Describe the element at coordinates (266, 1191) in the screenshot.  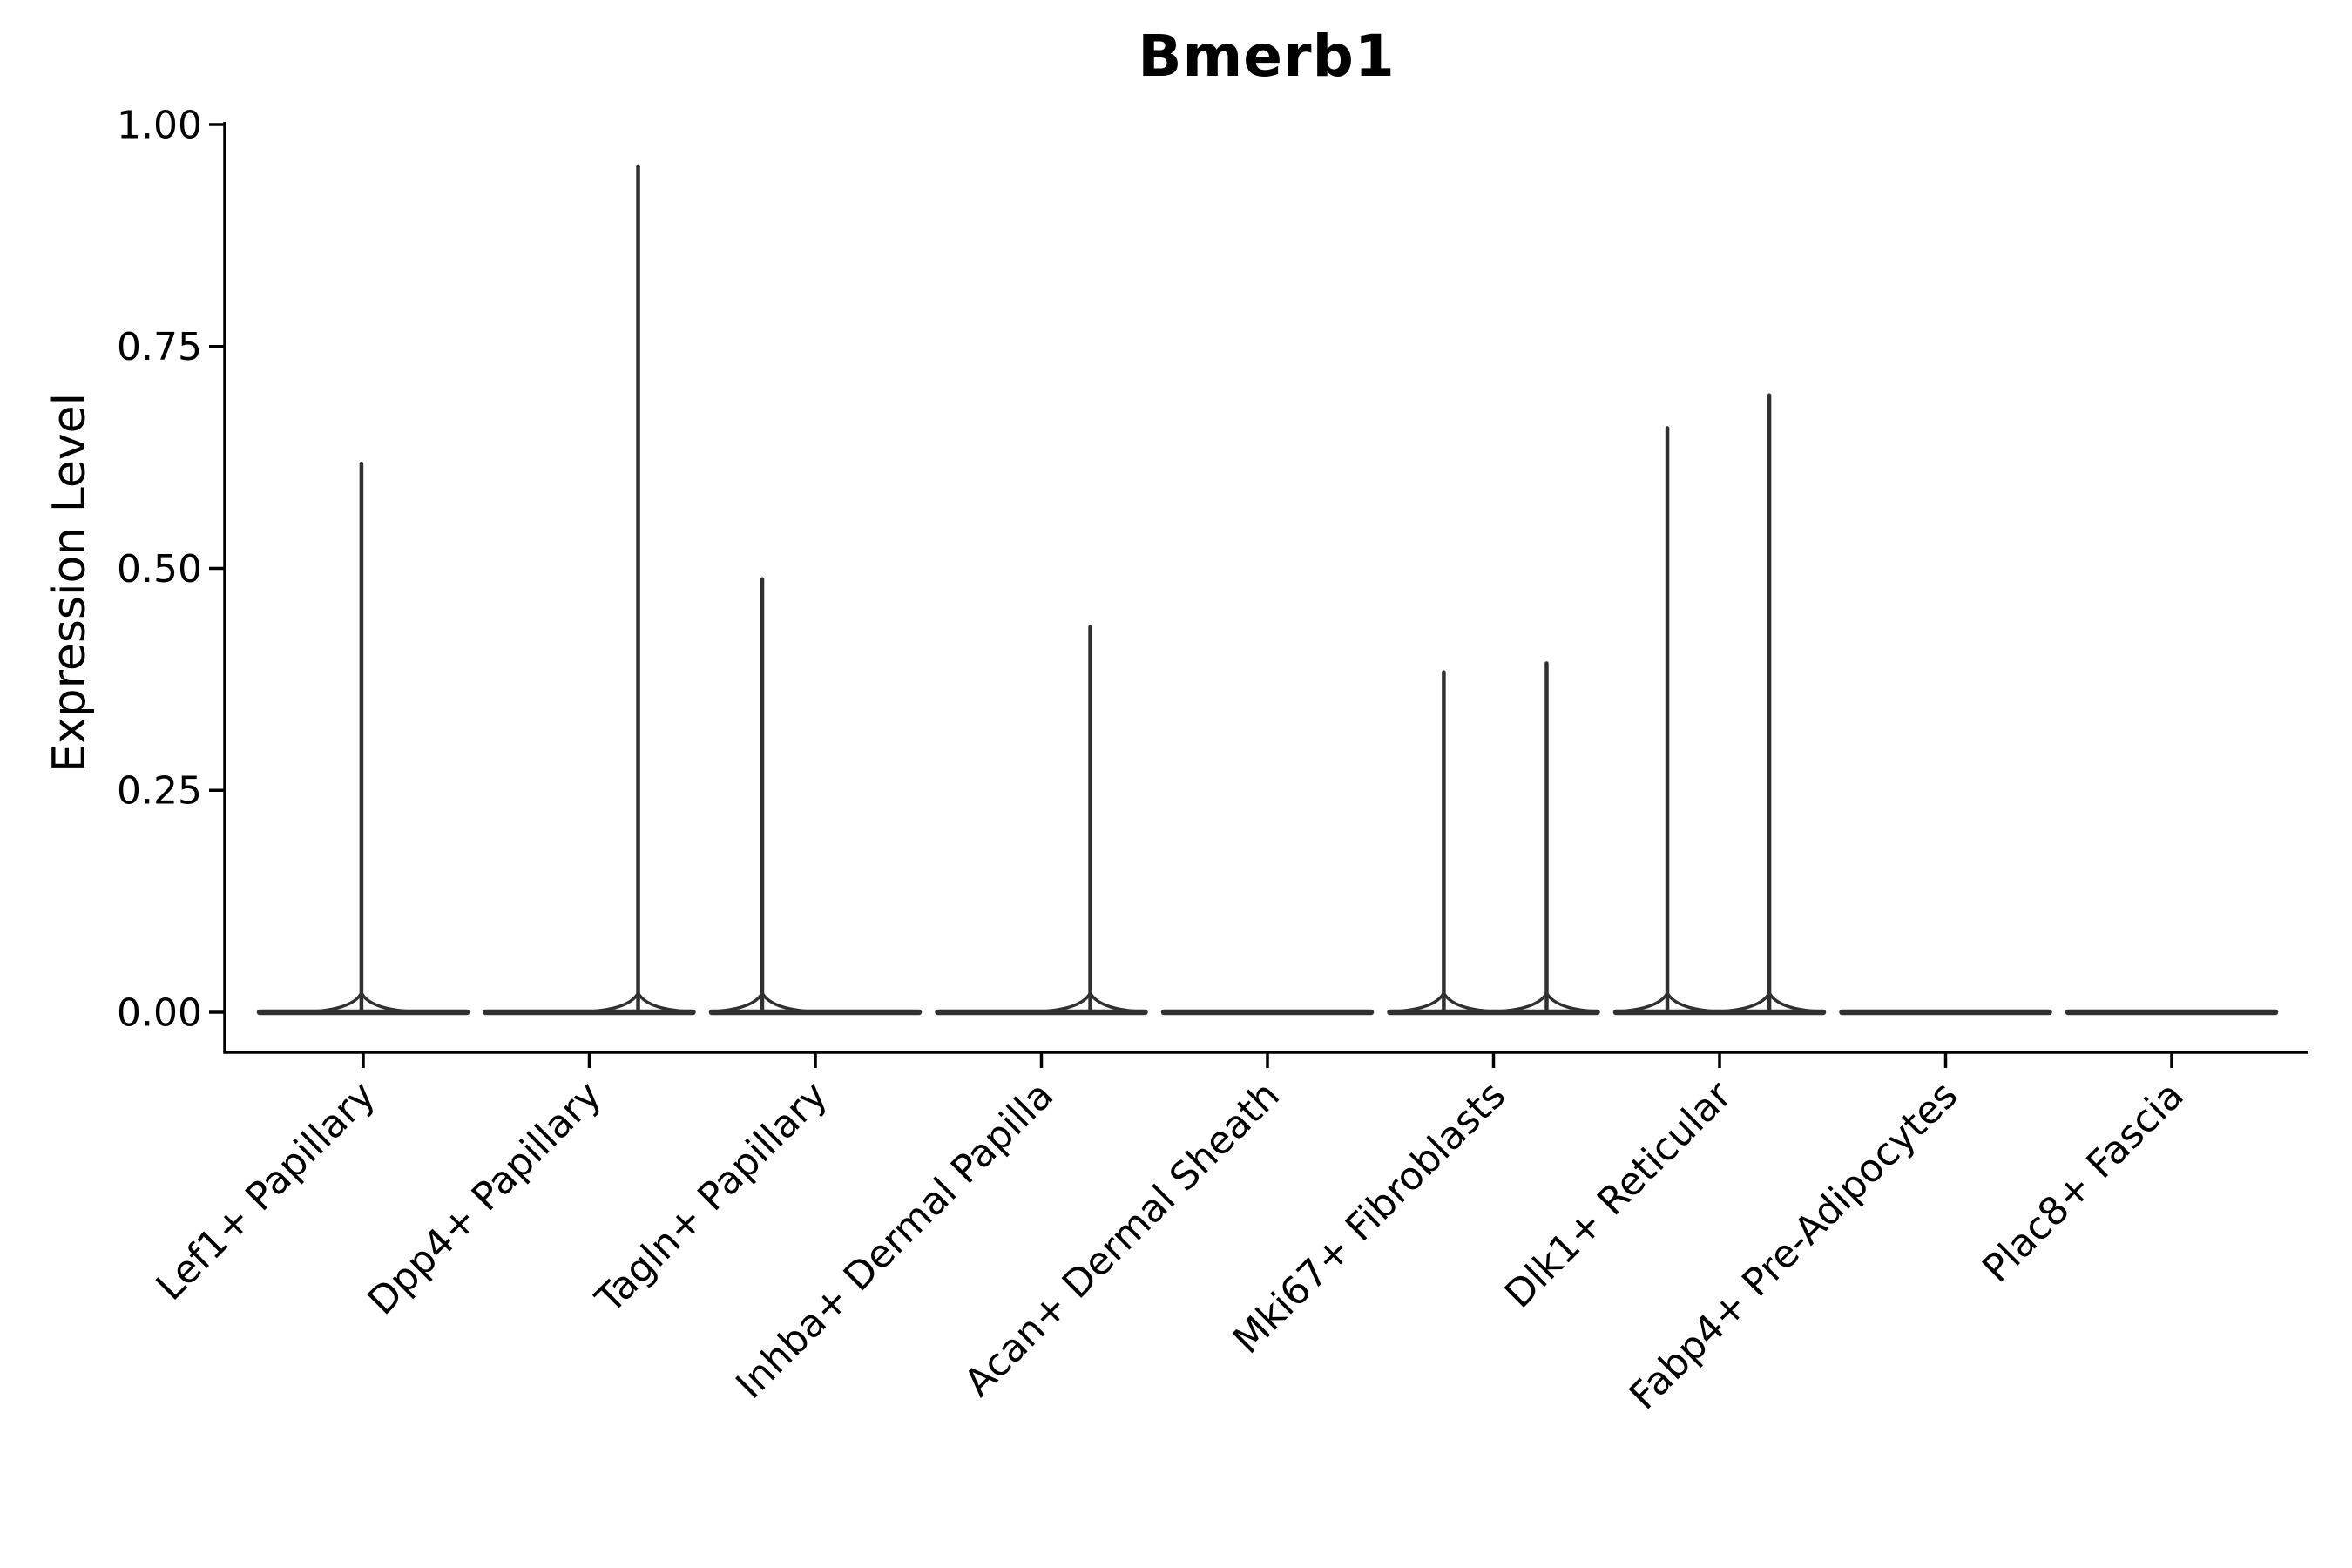
I see `x-tick-label: Lef1+ Papillary` at that location.